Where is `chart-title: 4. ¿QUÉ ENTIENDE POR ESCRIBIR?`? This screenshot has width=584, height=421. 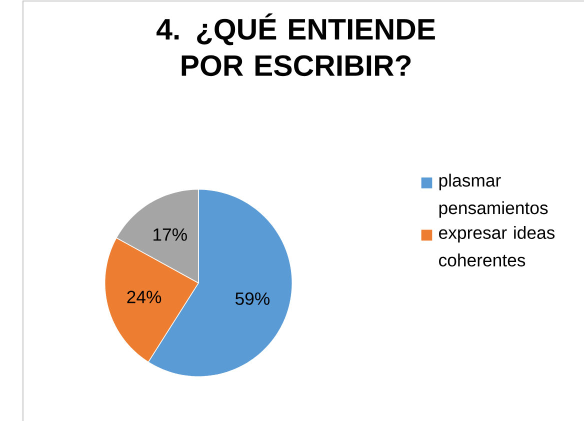
chart-title: 4. ¿QUÉ ENTIENDE POR ESCRIBIR? is located at coordinates (295, 44).